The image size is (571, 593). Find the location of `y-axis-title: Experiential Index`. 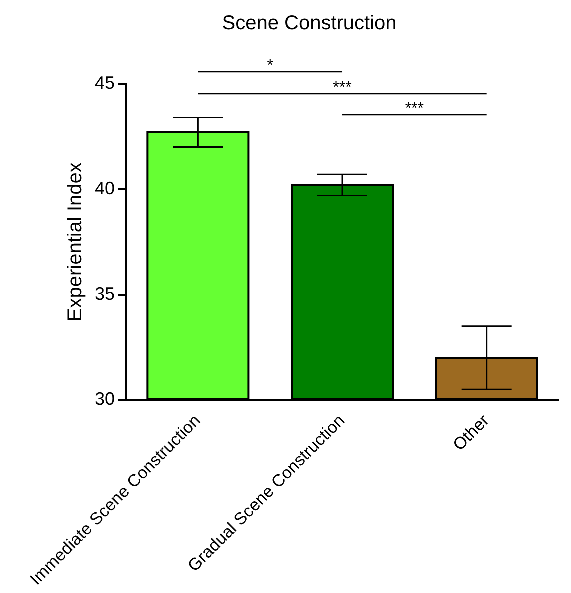

y-axis-title: Experiential Index is located at coordinates (75, 242).